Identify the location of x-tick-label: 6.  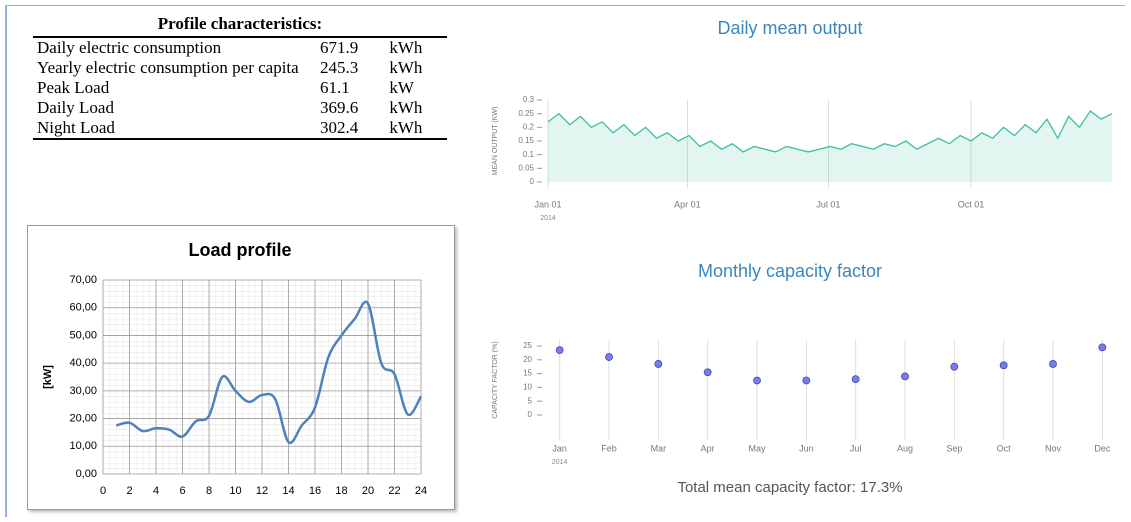
(182, 491).